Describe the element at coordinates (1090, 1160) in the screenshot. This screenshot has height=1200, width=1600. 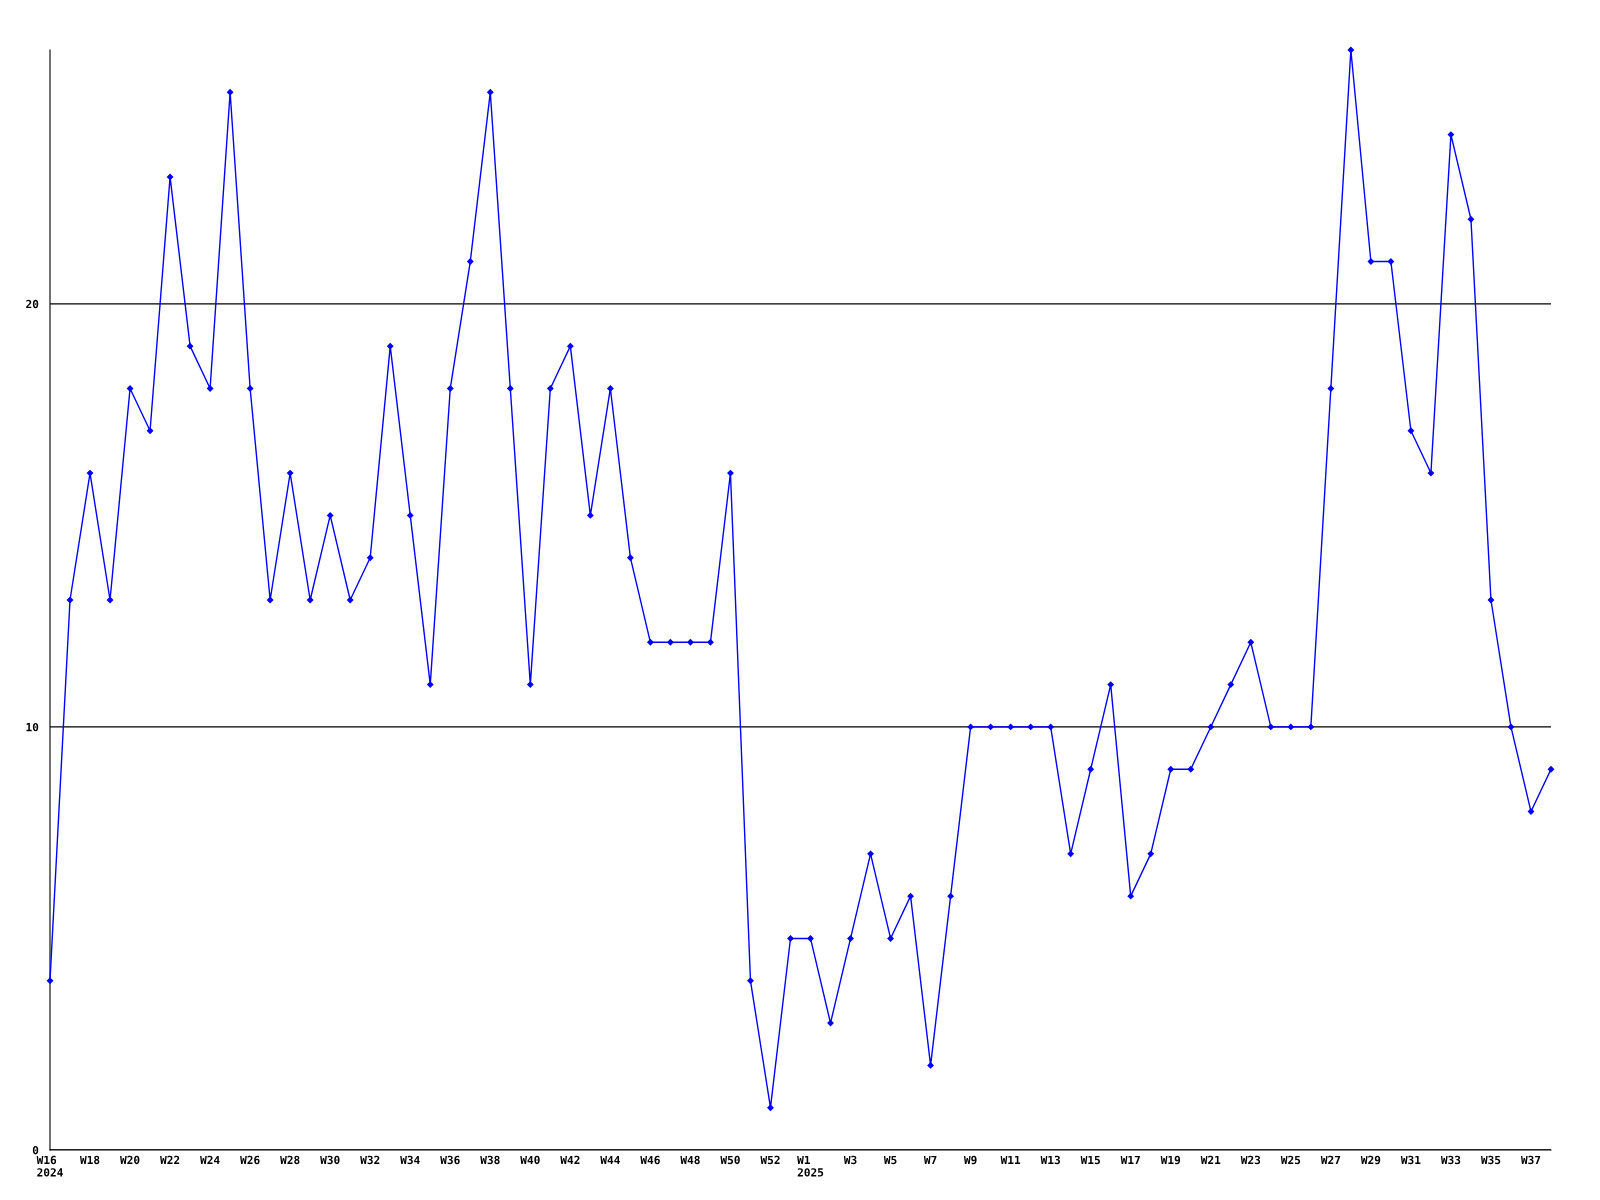
I see `x-tick-label: W15` at that location.